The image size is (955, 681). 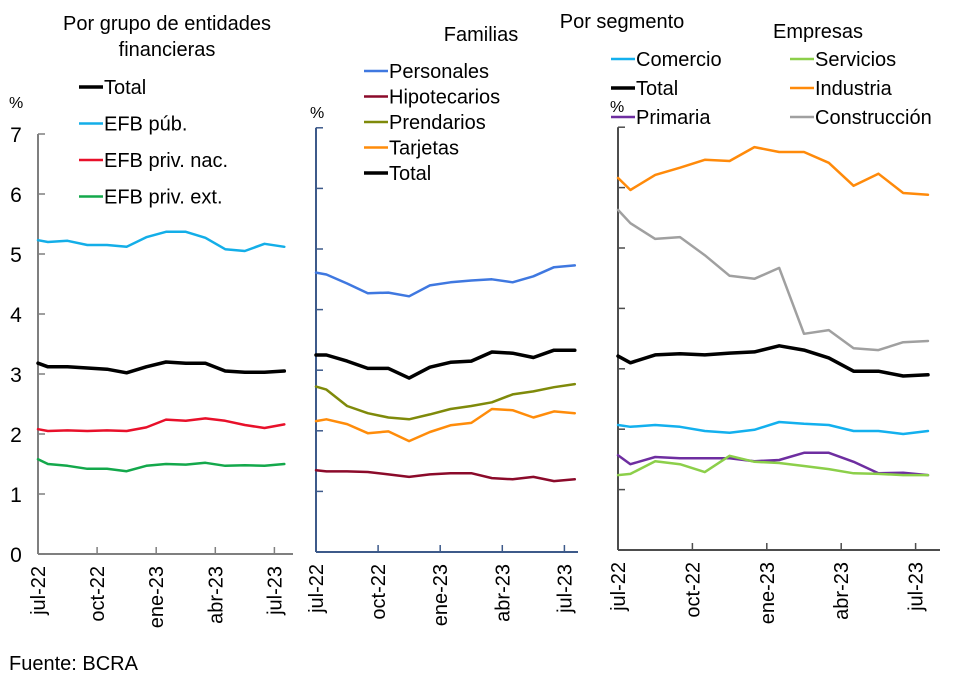 I want to click on panel2-ylabel: %, so click(x=317, y=113).